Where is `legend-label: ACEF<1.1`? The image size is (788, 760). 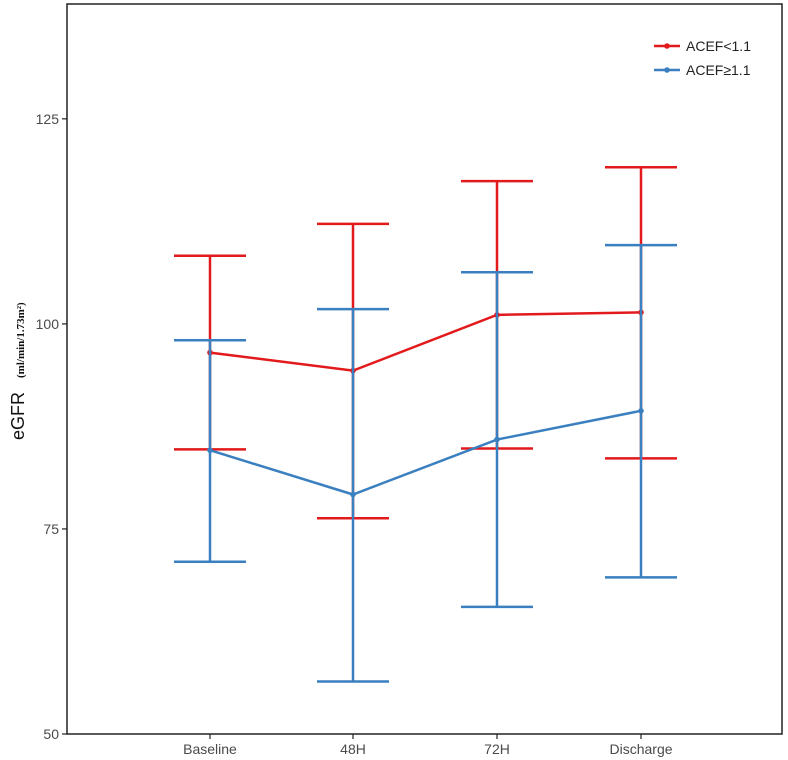
legend-label: ACEF<1.1 is located at coordinates (718, 46).